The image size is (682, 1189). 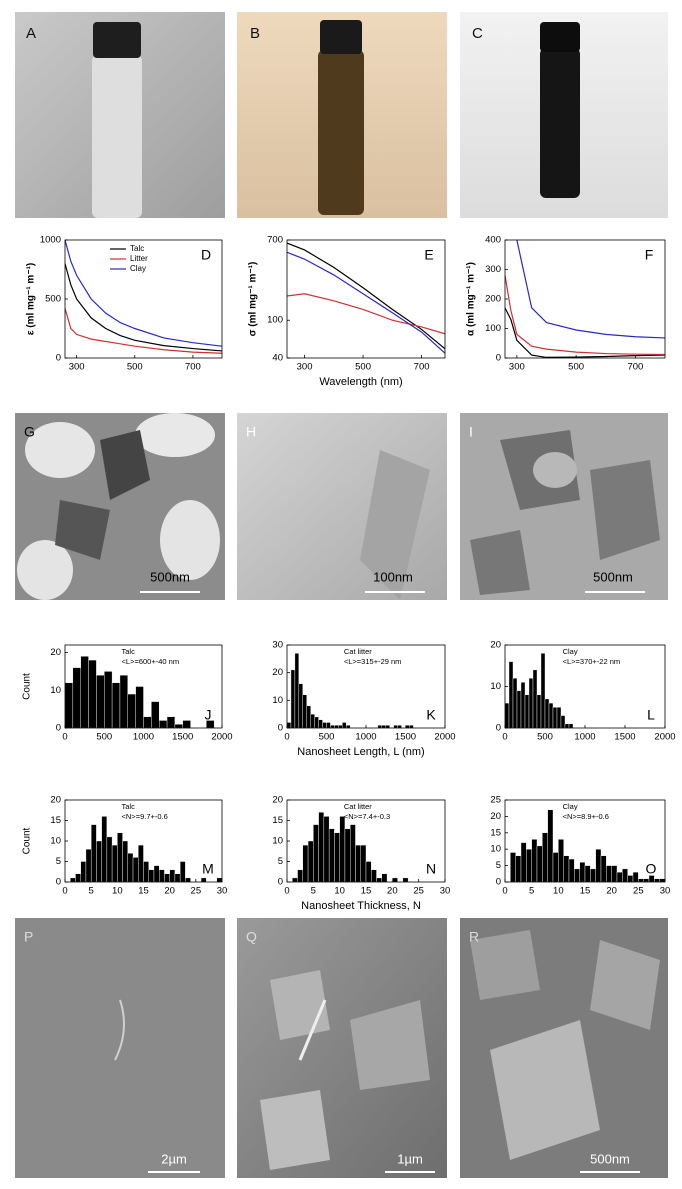 What do you see at coordinates (120, 1048) in the screenshot?
I see `sem-p: 2µm P` at bounding box center [120, 1048].